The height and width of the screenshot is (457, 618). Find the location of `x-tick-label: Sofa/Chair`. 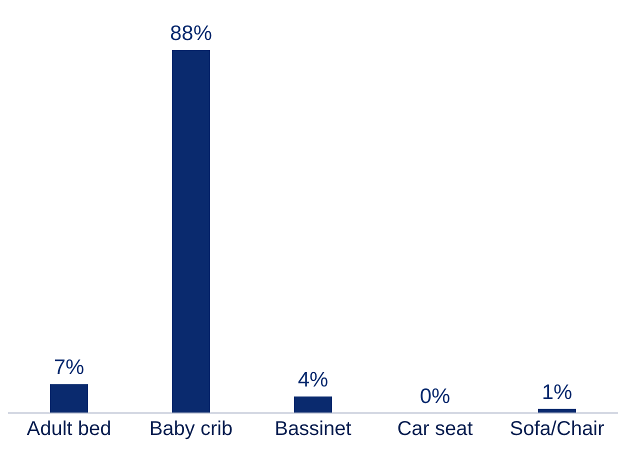

x-tick-label: Sofa/Chair is located at coordinates (557, 429).